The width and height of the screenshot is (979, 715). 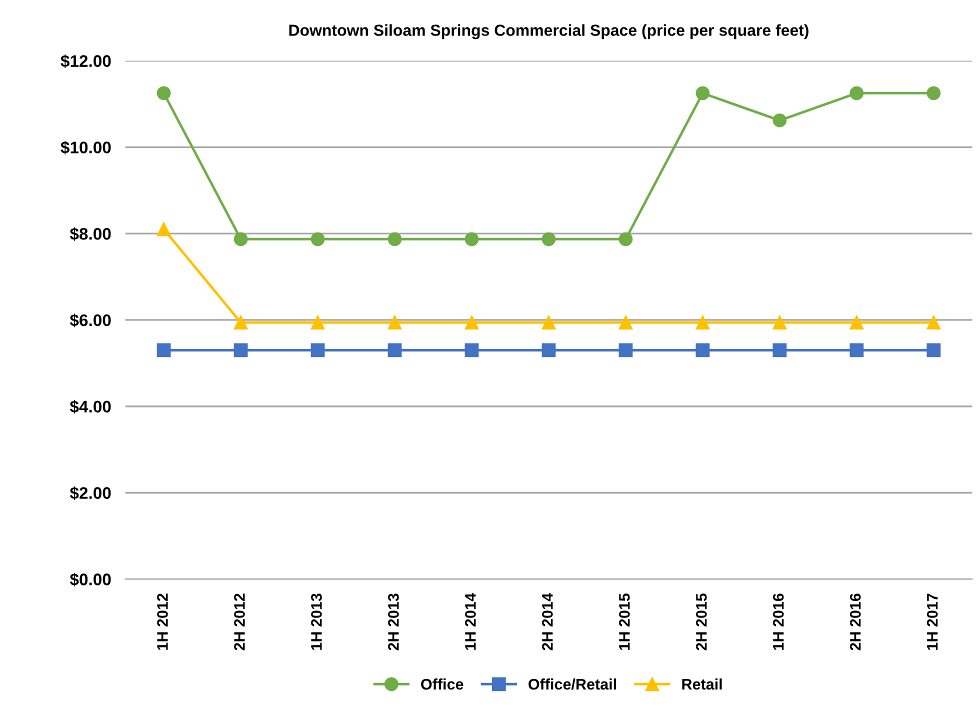 What do you see at coordinates (855, 622) in the screenshot?
I see `x-tick-label: 2H 2016` at bounding box center [855, 622].